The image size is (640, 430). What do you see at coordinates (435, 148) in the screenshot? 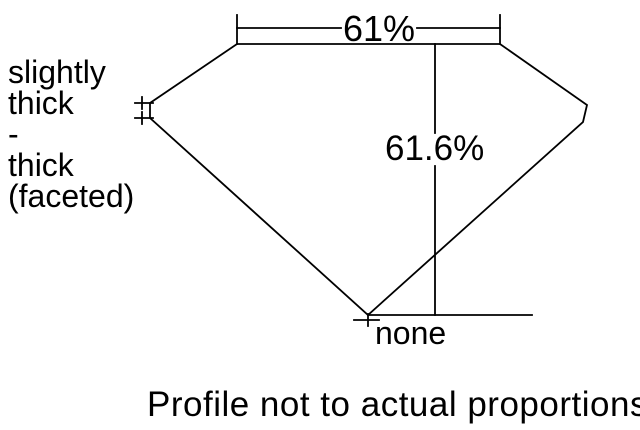
I see `depth-label: 61.6%` at bounding box center [435, 148].